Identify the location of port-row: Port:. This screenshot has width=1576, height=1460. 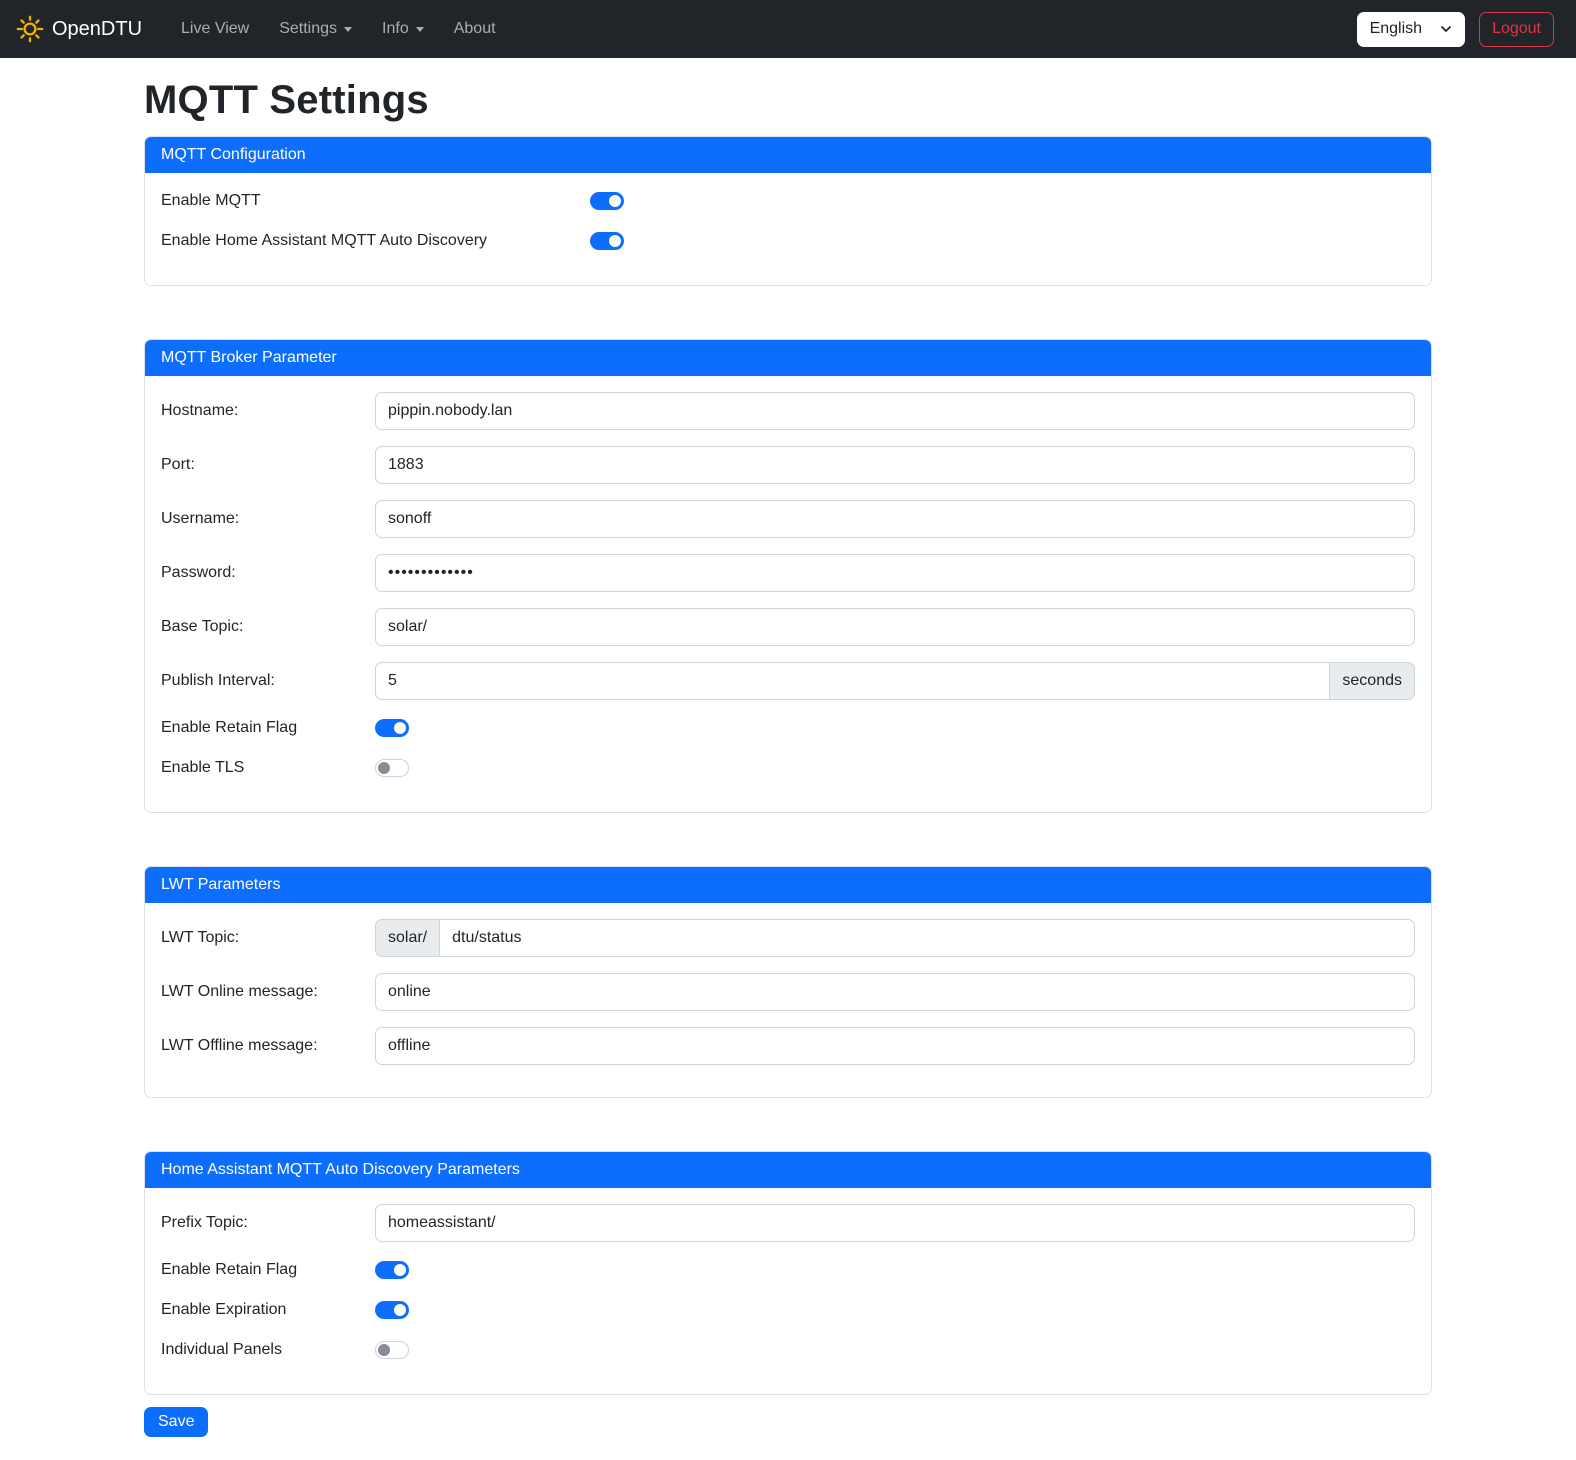
(788, 465).